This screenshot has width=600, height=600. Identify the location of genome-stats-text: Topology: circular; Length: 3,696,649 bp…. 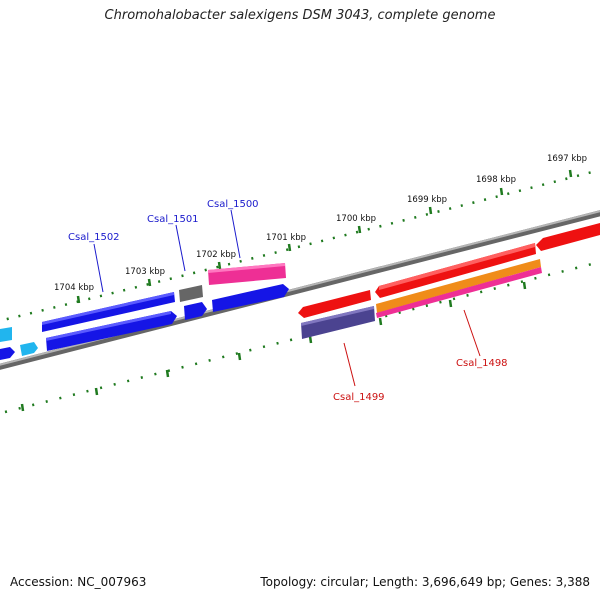
(425, 582).